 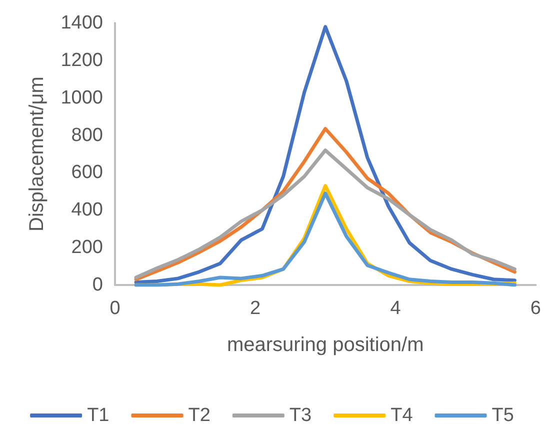 I want to click on legend-label: T2, so click(x=199, y=415).